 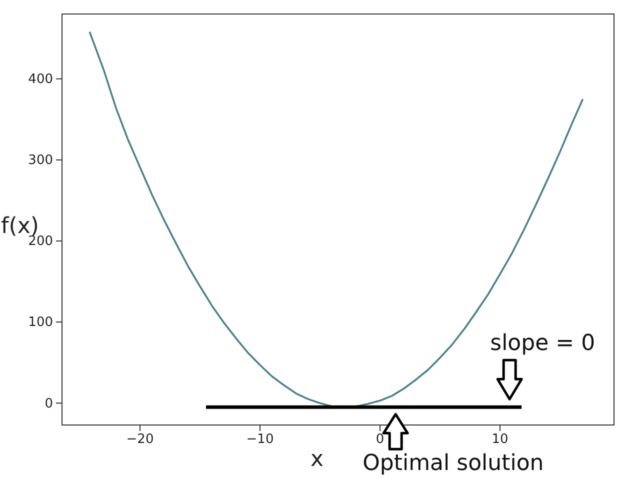 I want to click on annotation: Optimal solution, so click(x=453, y=463).